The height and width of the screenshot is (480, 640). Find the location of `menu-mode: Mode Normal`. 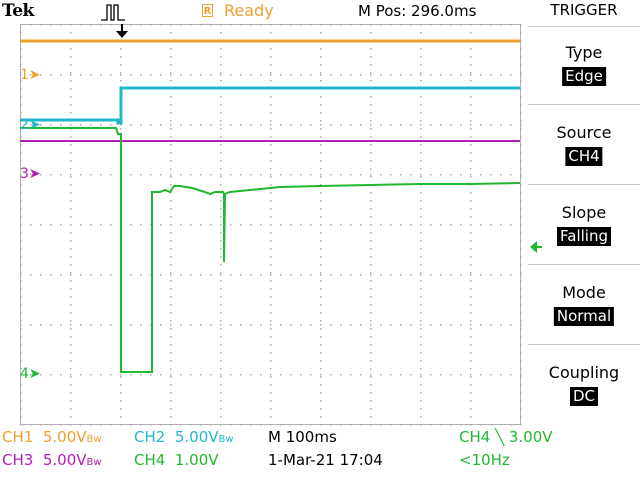

menu-mode: Mode Normal is located at coordinates (584, 304).